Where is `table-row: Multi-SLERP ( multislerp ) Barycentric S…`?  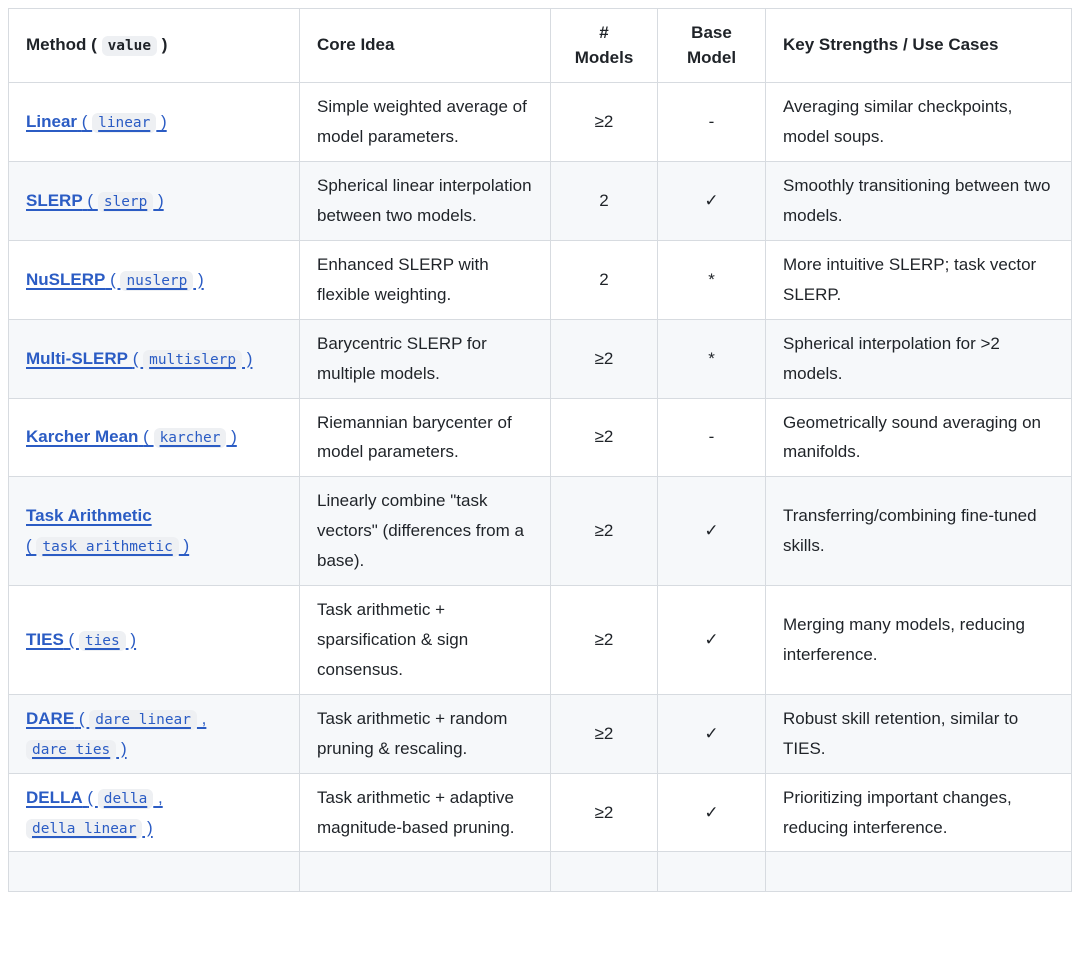
table-row: Multi-SLERP ( multislerp ) Barycentric S… is located at coordinates (540, 358).